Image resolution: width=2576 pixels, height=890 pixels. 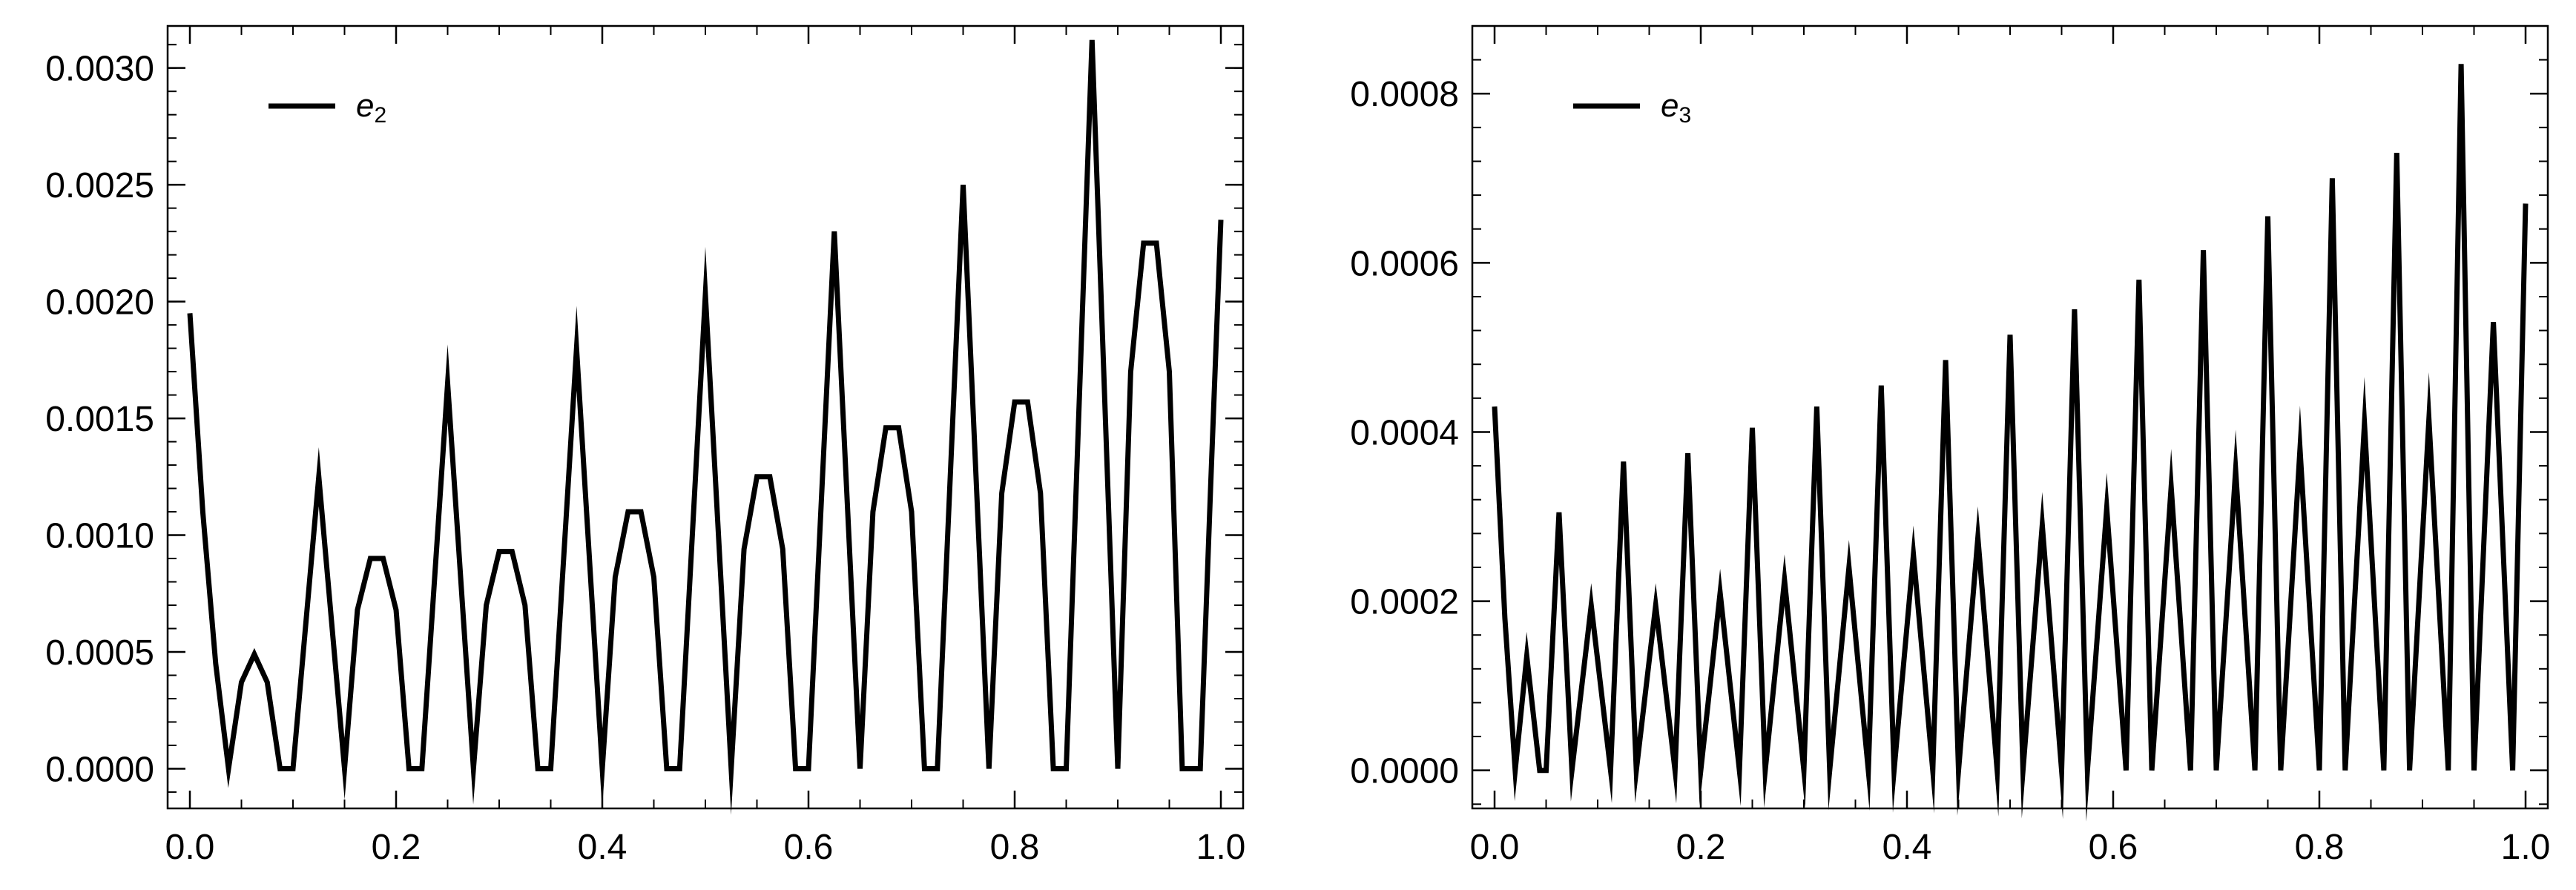 What do you see at coordinates (100, 420) in the screenshot?
I see `y-tick-label: 0.0015` at bounding box center [100, 420].